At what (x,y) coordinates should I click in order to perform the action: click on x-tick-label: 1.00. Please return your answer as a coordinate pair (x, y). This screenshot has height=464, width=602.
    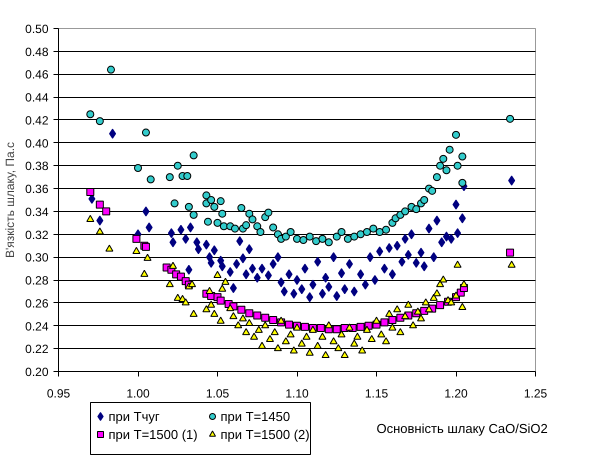
    Looking at the image, I should click on (138, 393).